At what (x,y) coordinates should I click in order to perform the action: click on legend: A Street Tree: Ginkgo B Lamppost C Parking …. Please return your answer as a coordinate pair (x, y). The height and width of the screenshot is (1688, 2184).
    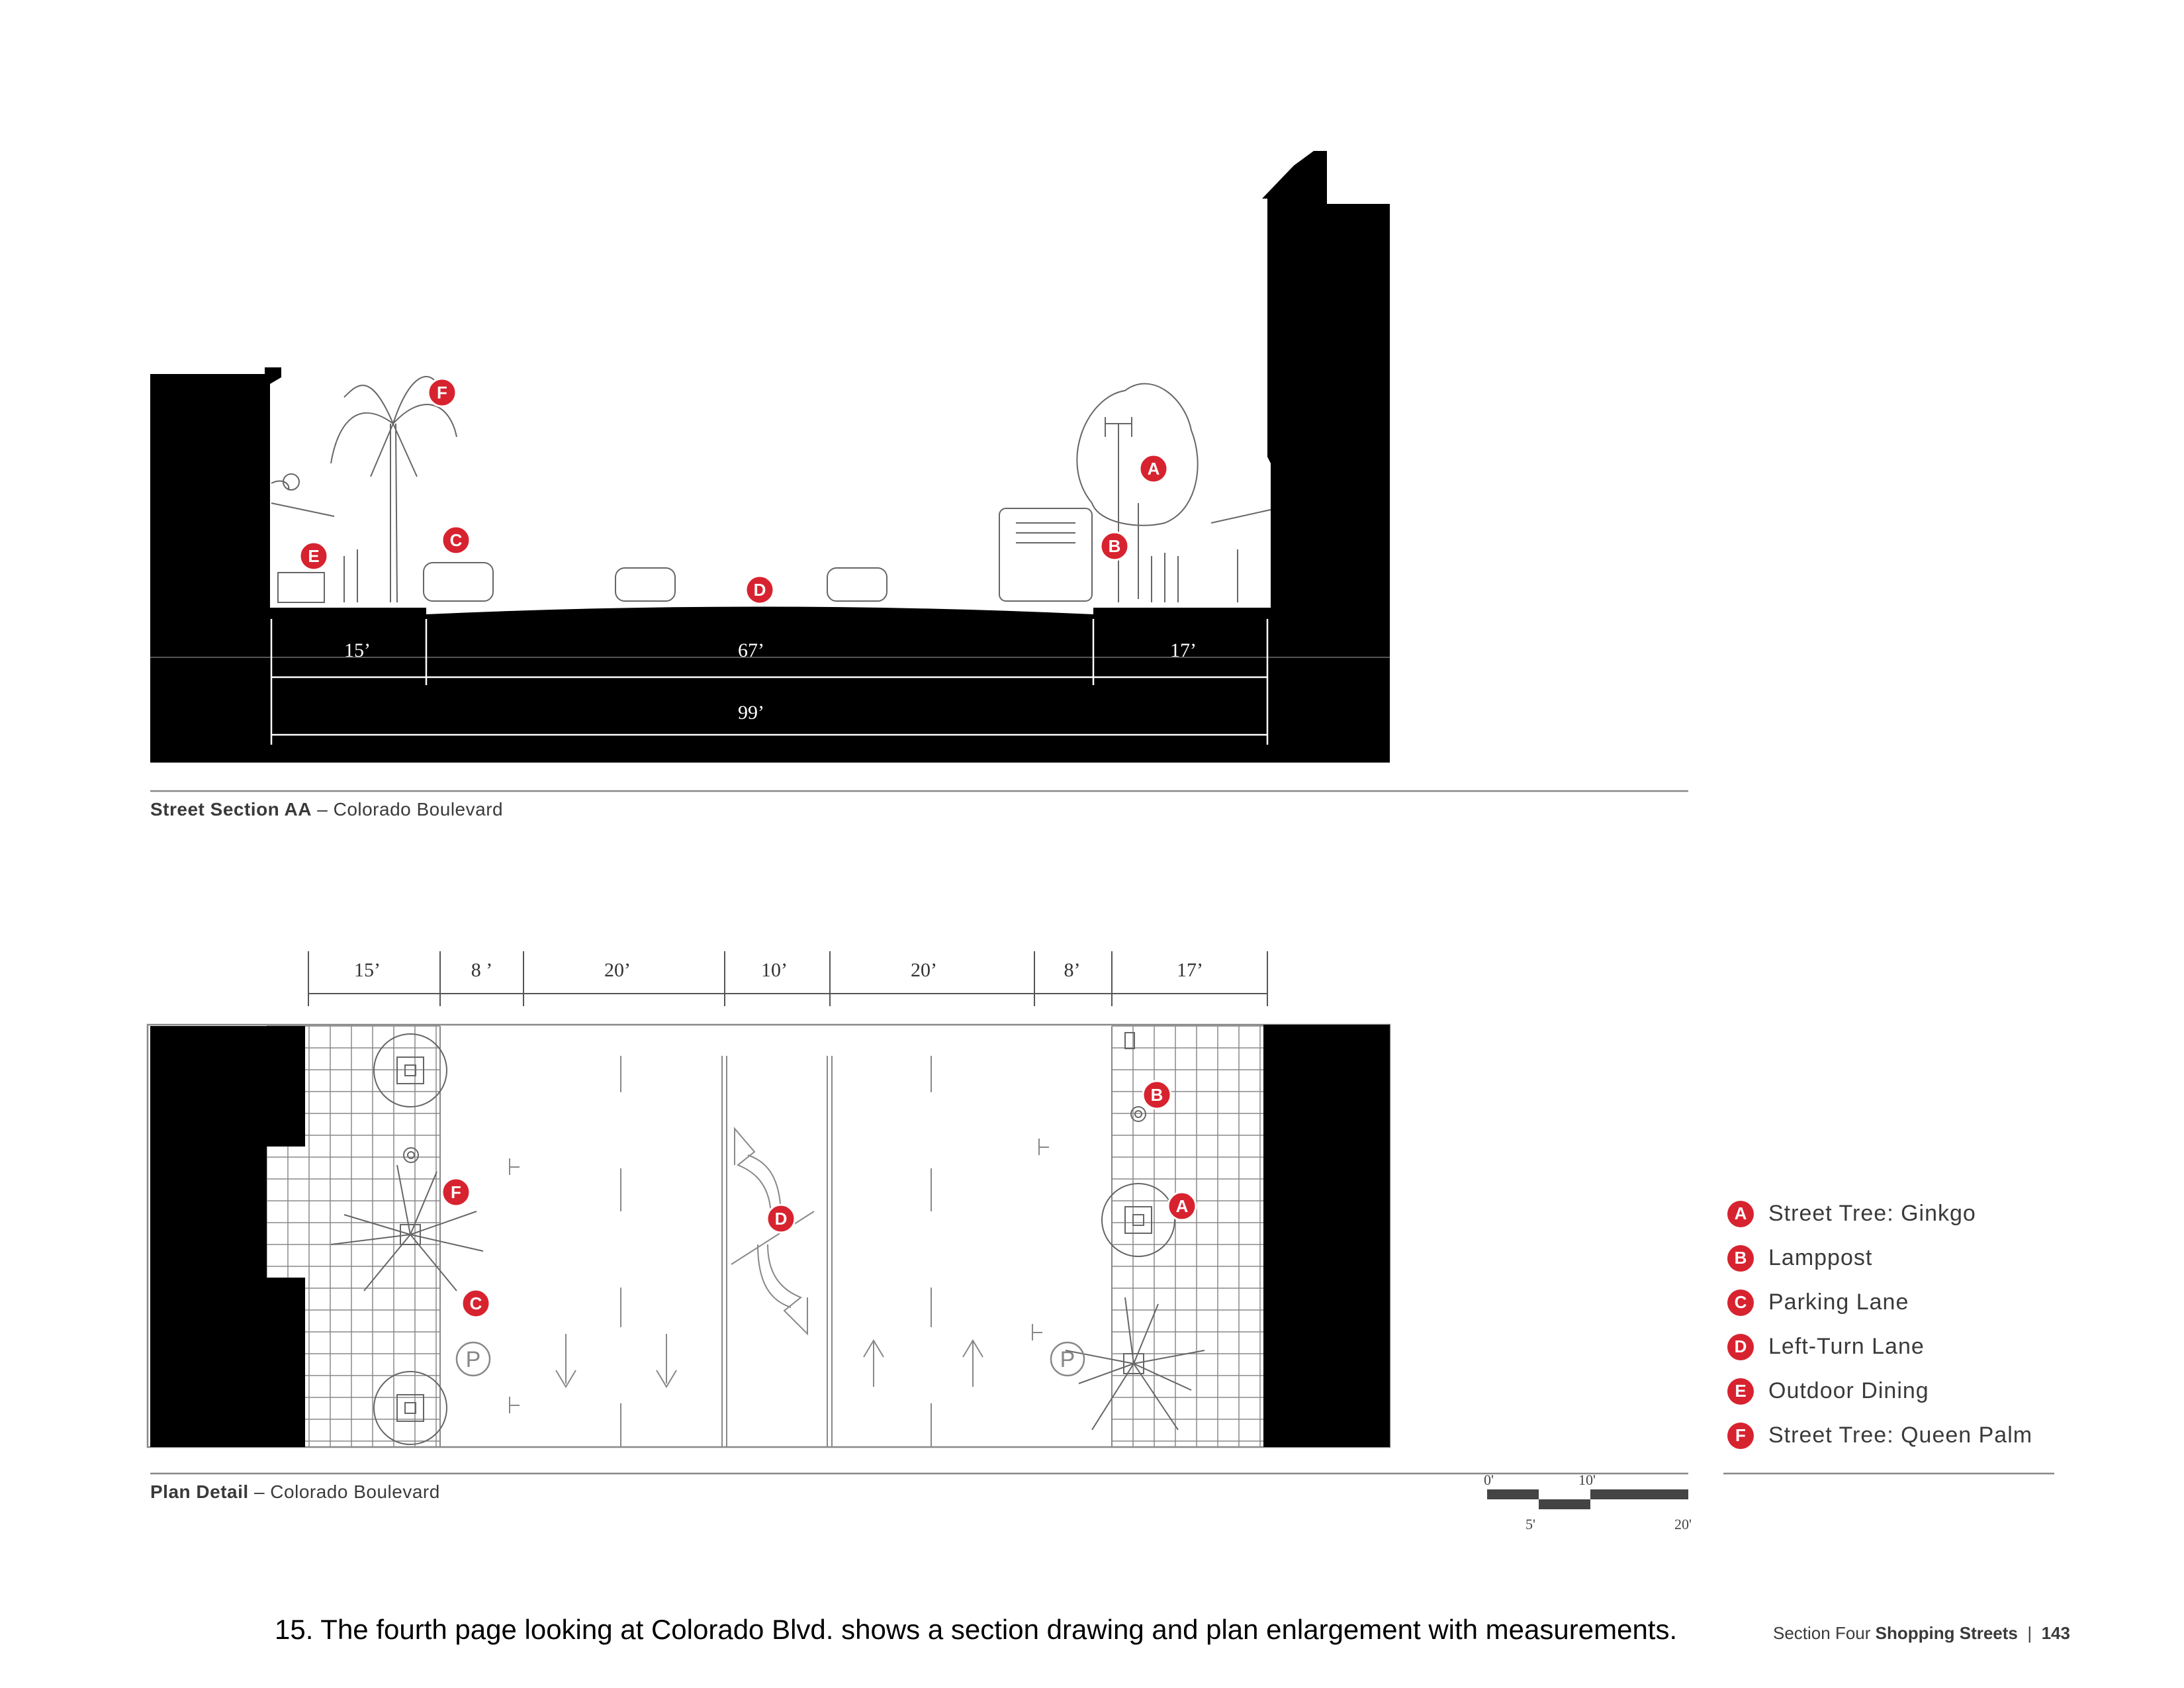
    Looking at the image, I should click on (1888, 1325).